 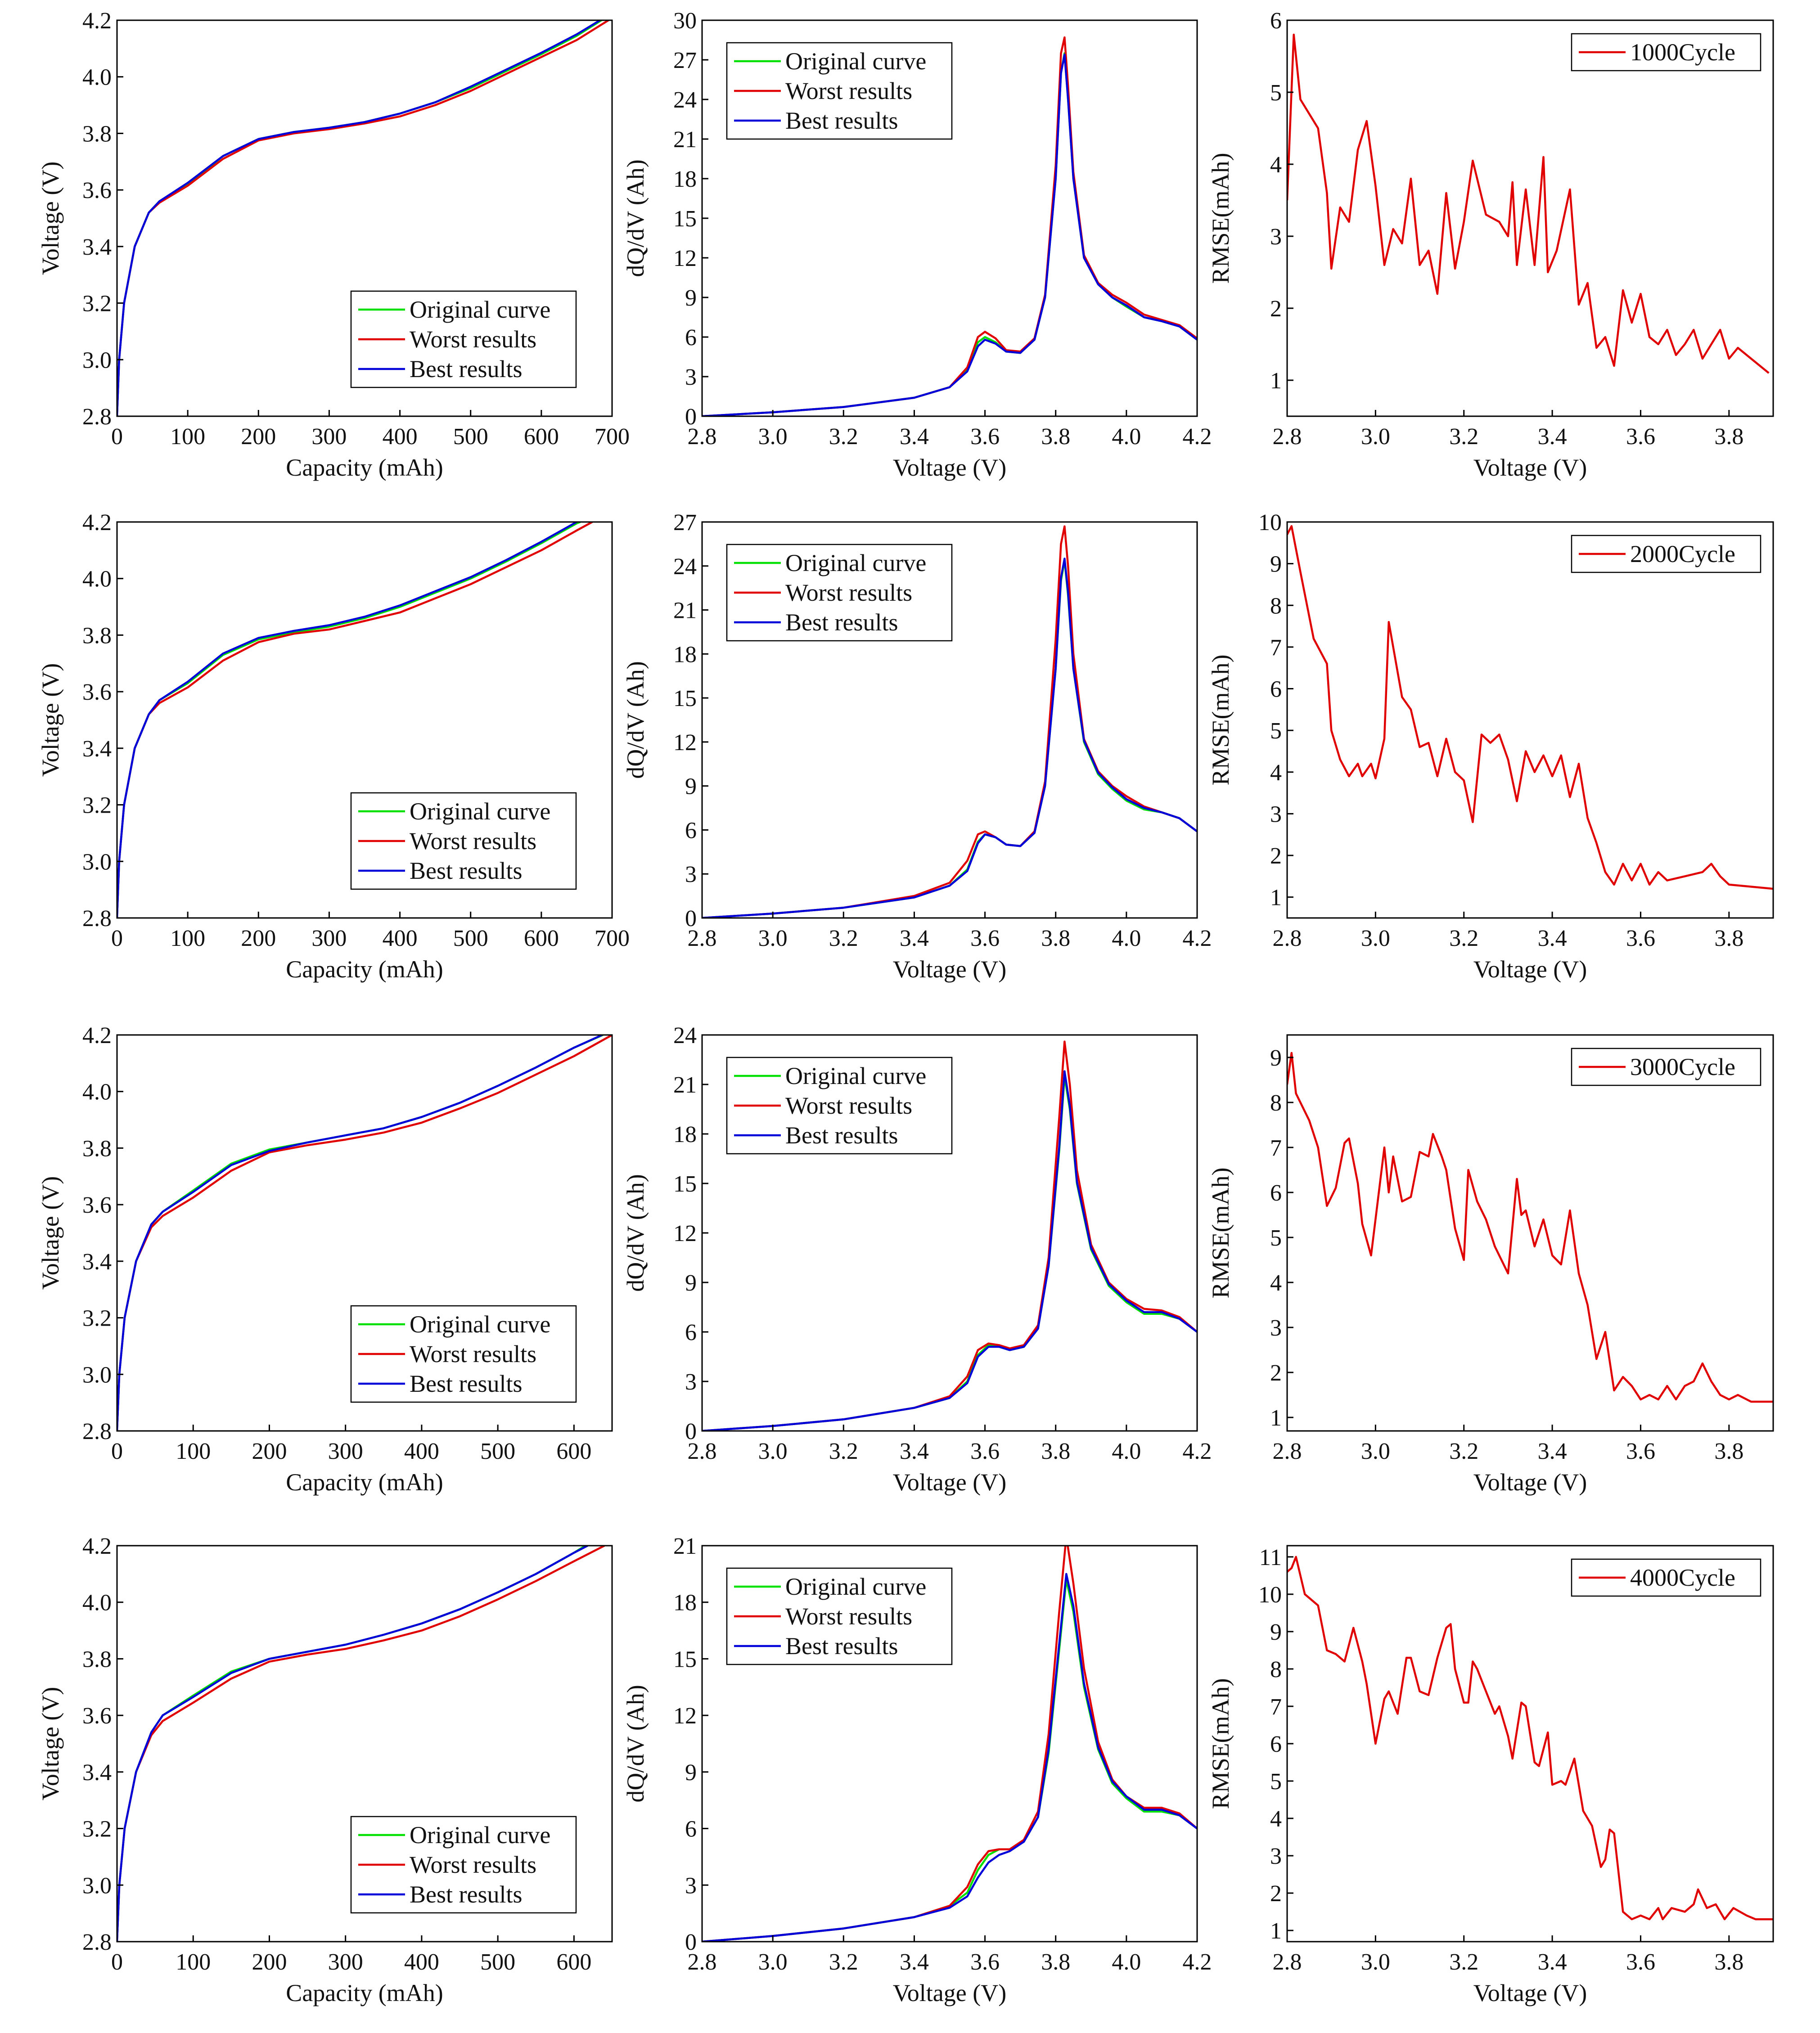 What do you see at coordinates (1276, 898) in the screenshot?
I see `y-tick-label: 1` at bounding box center [1276, 898].